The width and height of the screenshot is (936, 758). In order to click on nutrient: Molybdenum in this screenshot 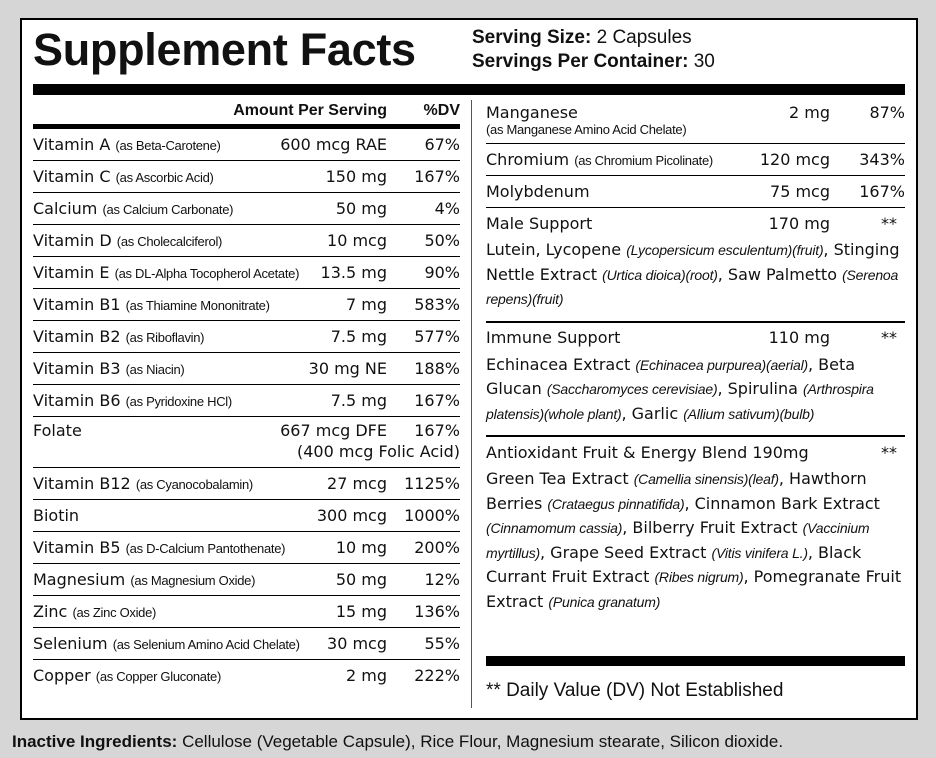, I will do `click(628, 191)`.